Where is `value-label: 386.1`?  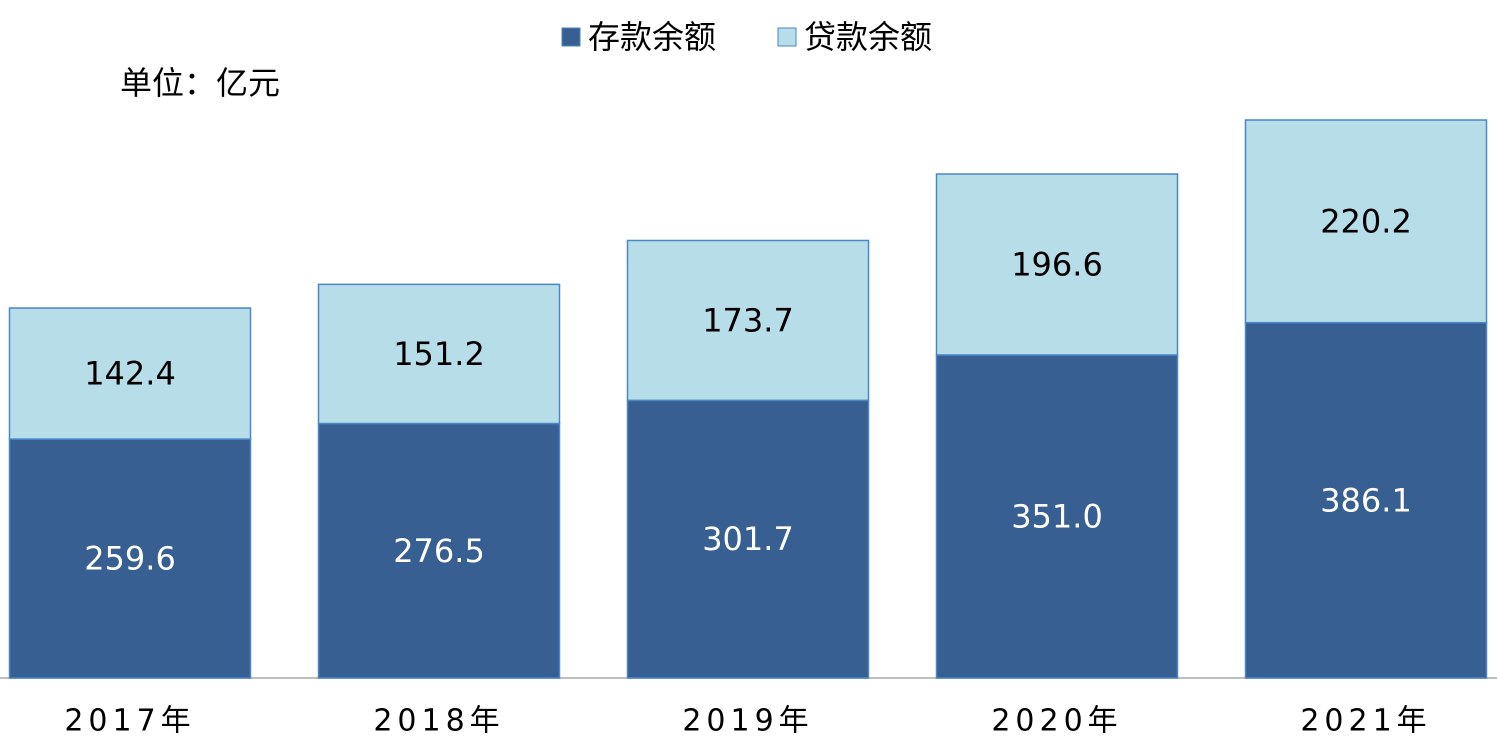 value-label: 386.1 is located at coordinates (1366, 500).